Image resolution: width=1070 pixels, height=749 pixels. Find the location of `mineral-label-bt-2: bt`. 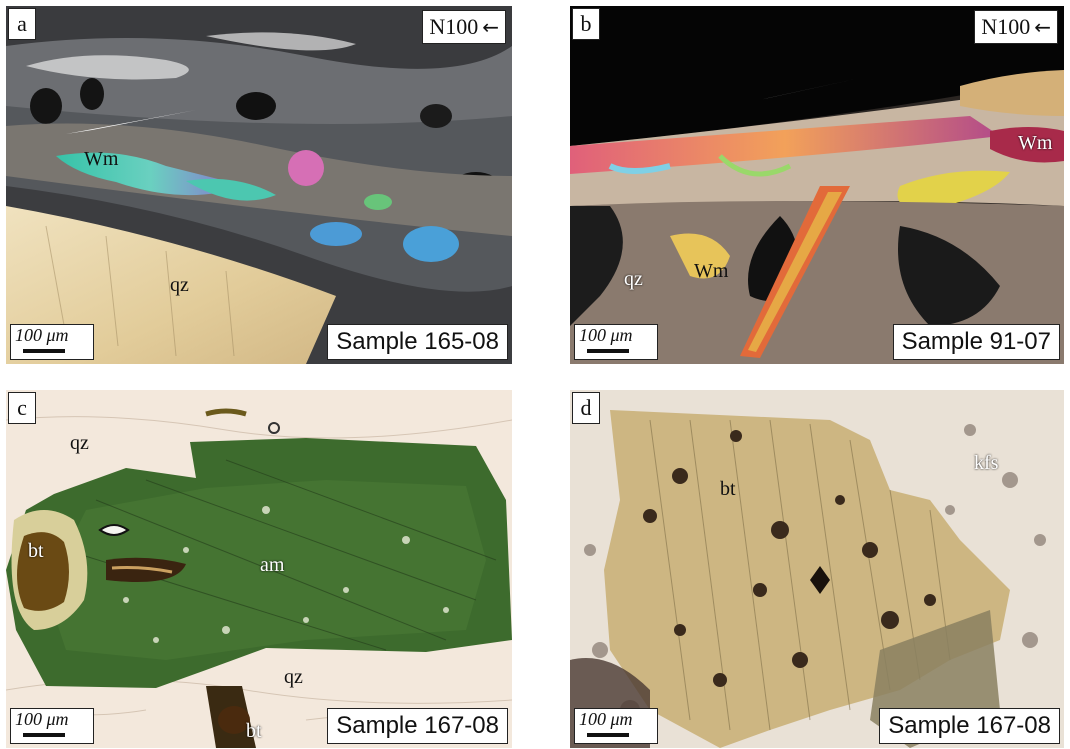

mineral-label-bt-2: bt is located at coordinates (254, 731).